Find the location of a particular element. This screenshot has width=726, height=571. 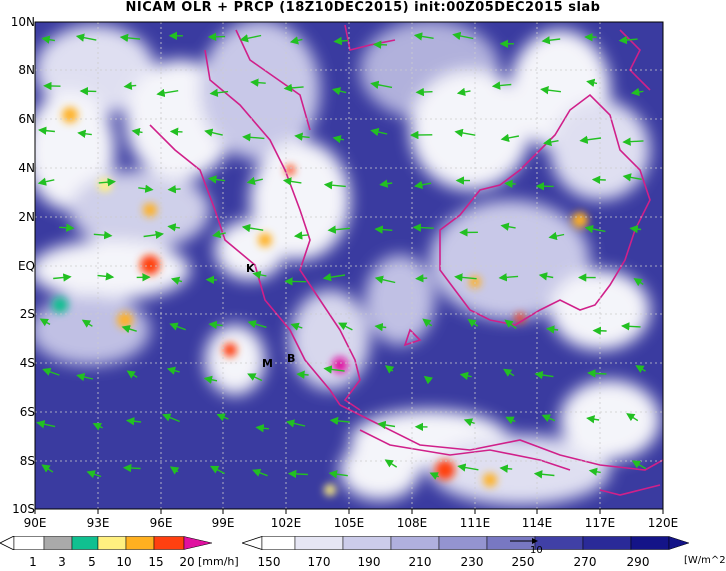

axis-ticks is located at coordinates (349, 511).